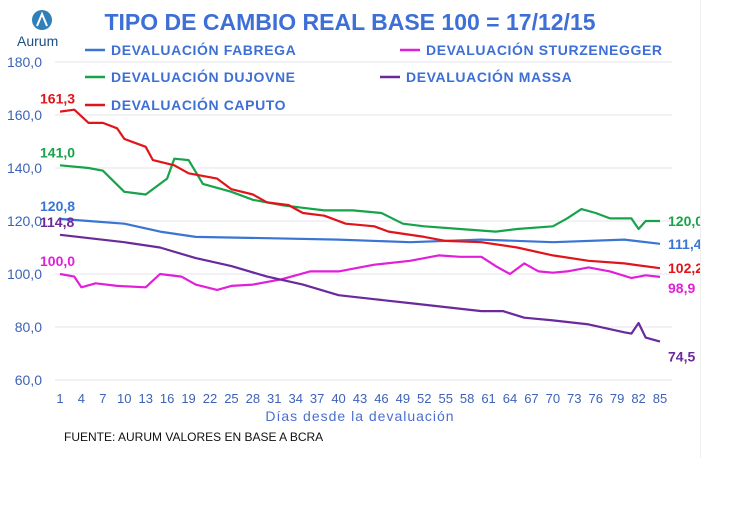  Describe the element at coordinates (553, 398) in the screenshot. I see `x-tick-label: 70` at that location.